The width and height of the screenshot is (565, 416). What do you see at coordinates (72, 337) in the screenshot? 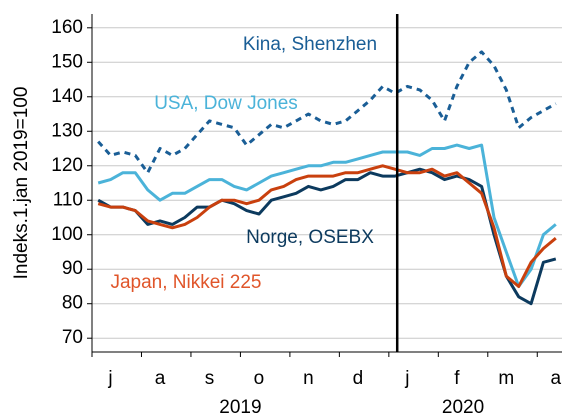
I see `y-tick-label: 70` at bounding box center [72, 337].